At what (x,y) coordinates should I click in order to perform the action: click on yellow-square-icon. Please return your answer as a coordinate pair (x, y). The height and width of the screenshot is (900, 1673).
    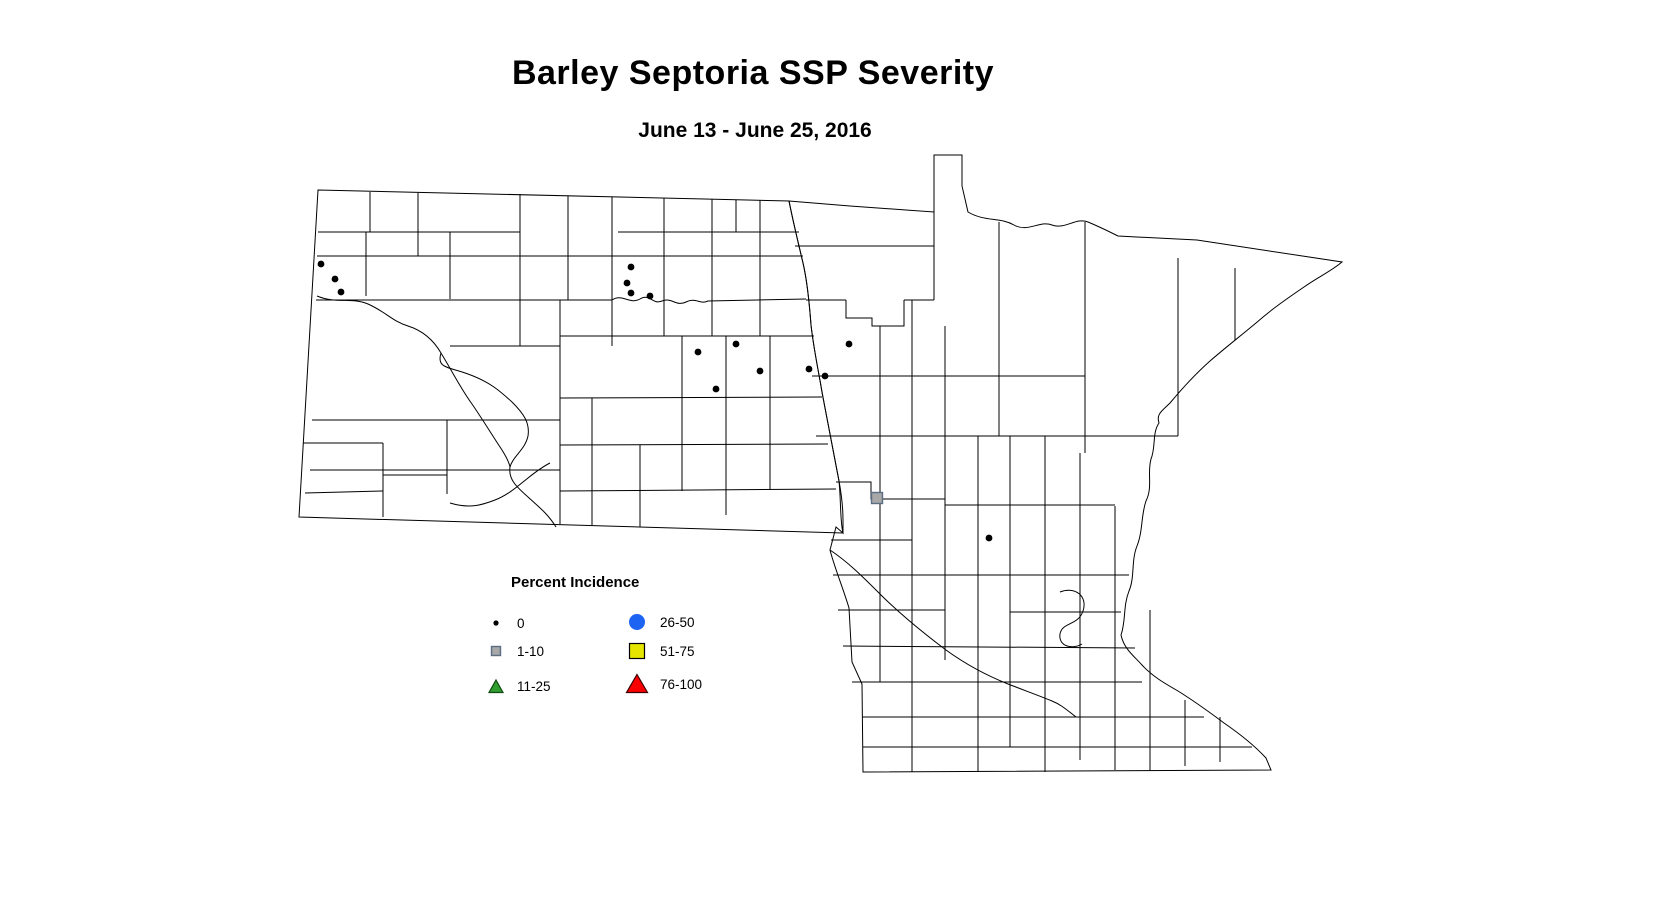
    Looking at the image, I should click on (637, 651).